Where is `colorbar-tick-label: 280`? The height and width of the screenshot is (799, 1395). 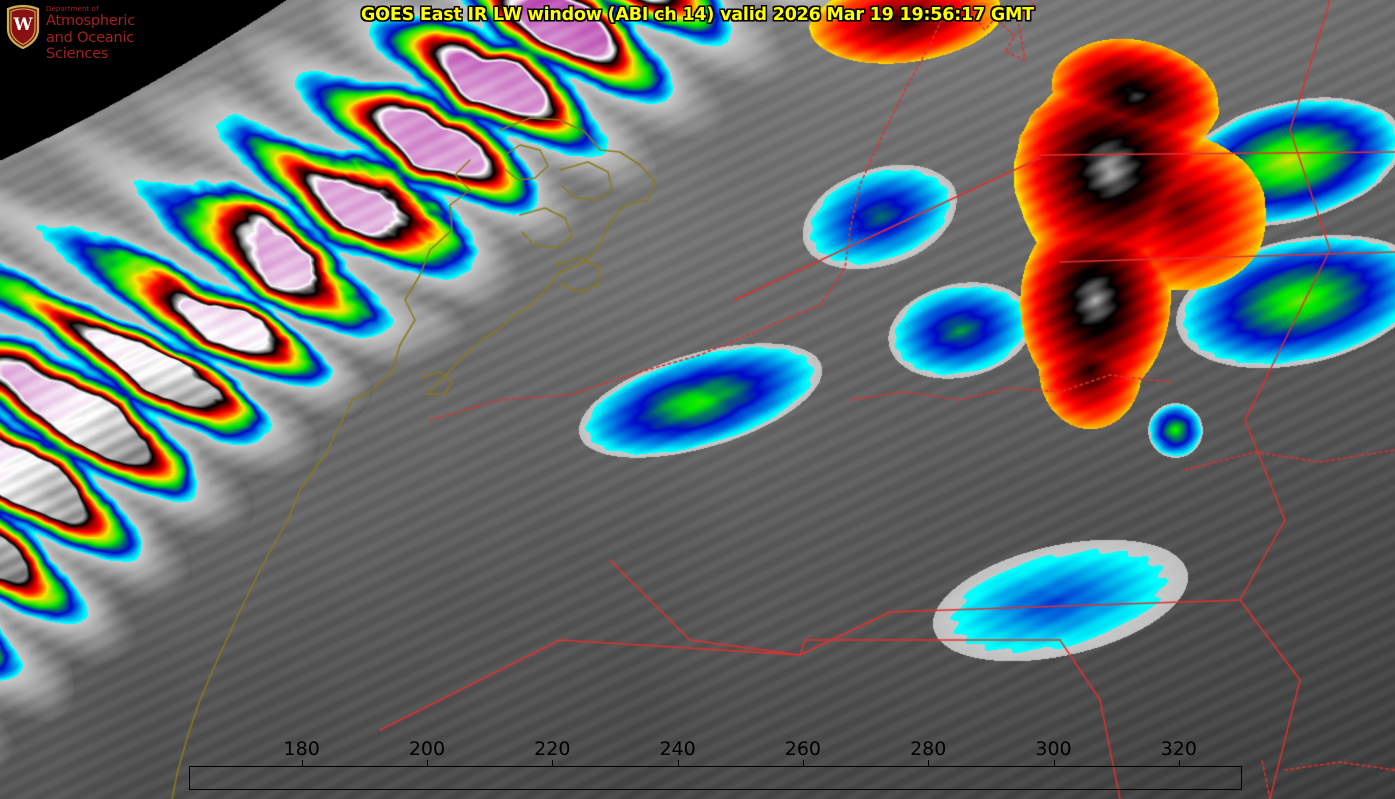 colorbar-tick-label: 280 is located at coordinates (928, 749).